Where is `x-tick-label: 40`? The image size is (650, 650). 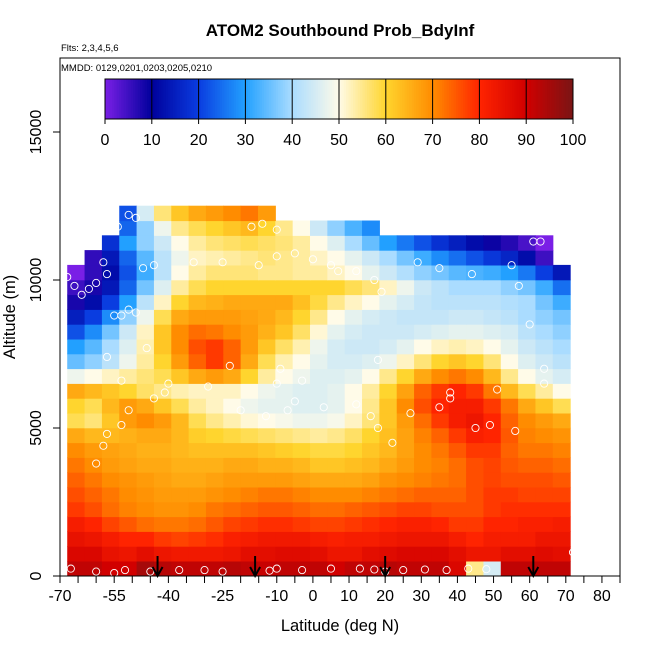
x-tick-label: 40 is located at coordinates (458, 596).